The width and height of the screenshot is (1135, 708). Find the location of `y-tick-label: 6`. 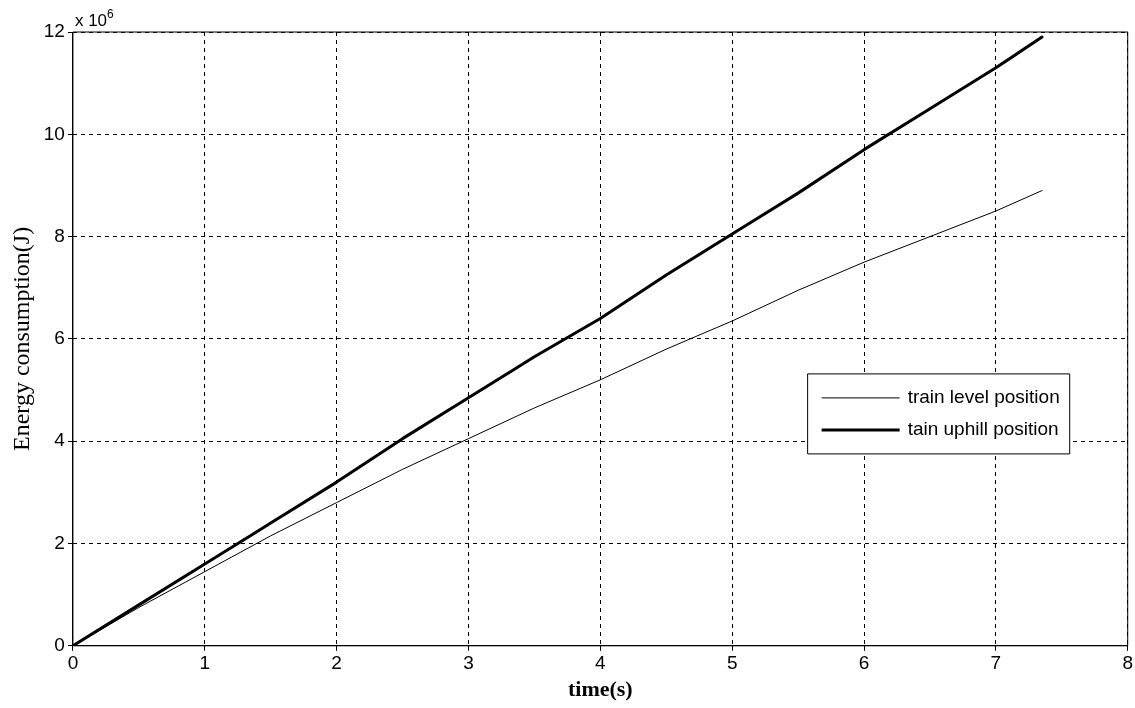

y-tick-label: 6 is located at coordinates (59, 338).